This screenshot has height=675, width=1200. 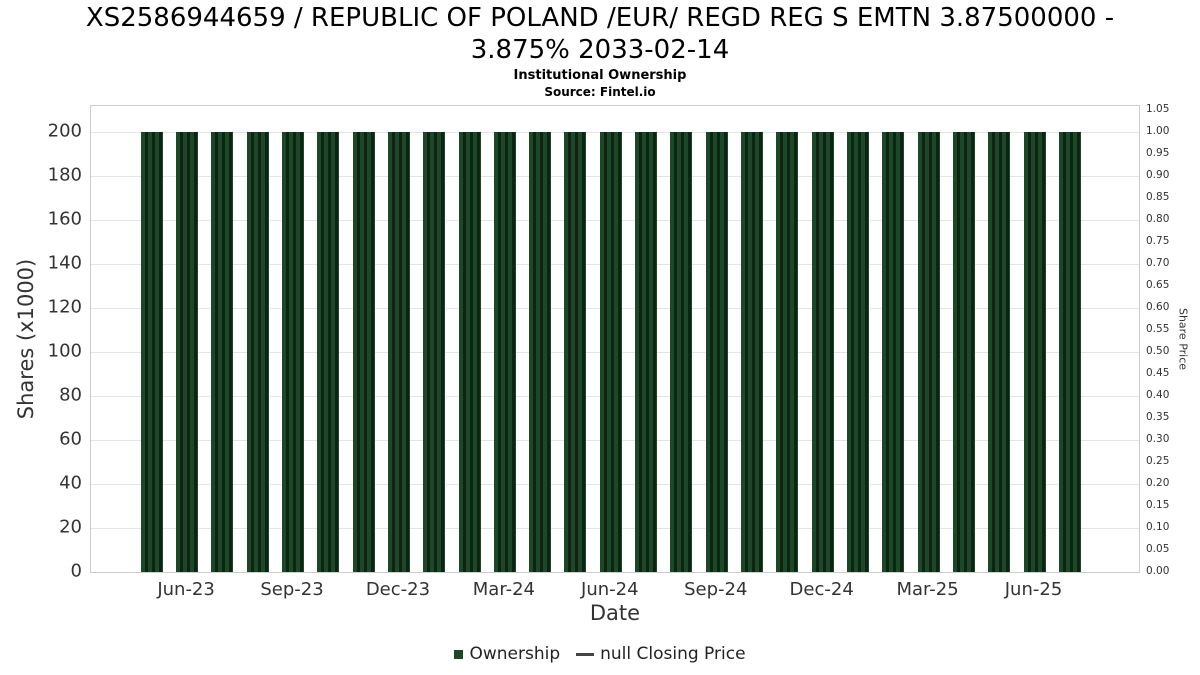 What do you see at coordinates (1158, 197) in the screenshot?
I see `price-axis-tick-label: 0.85` at bounding box center [1158, 197].